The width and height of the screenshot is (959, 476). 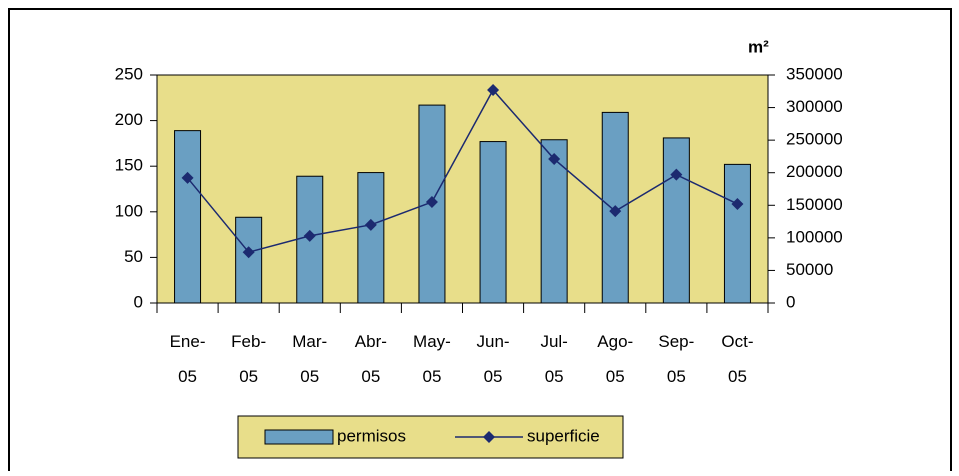 What do you see at coordinates (814, 204) in the screenshot?
I see `y2-tick-label: 150000` at bounding box center [814, 204].